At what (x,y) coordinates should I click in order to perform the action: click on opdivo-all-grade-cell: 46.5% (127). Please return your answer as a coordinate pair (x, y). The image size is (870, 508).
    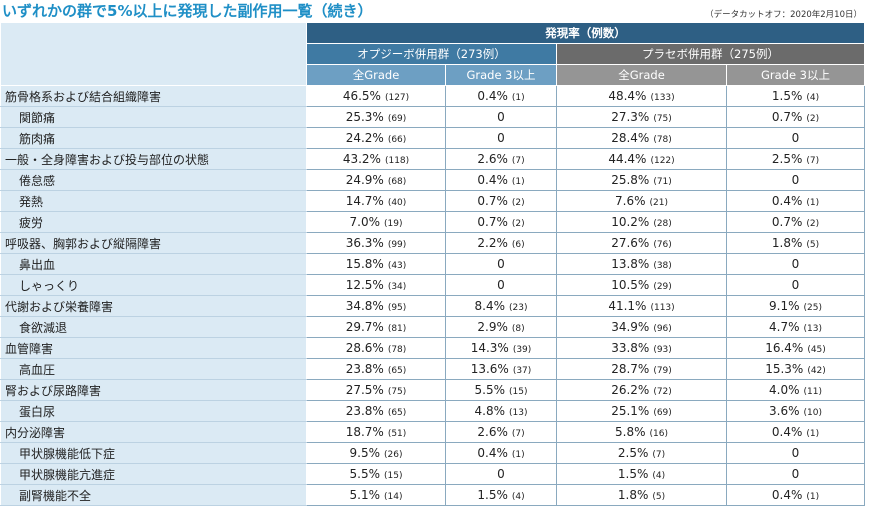
    Looking at the image, I should click on (376, 96).